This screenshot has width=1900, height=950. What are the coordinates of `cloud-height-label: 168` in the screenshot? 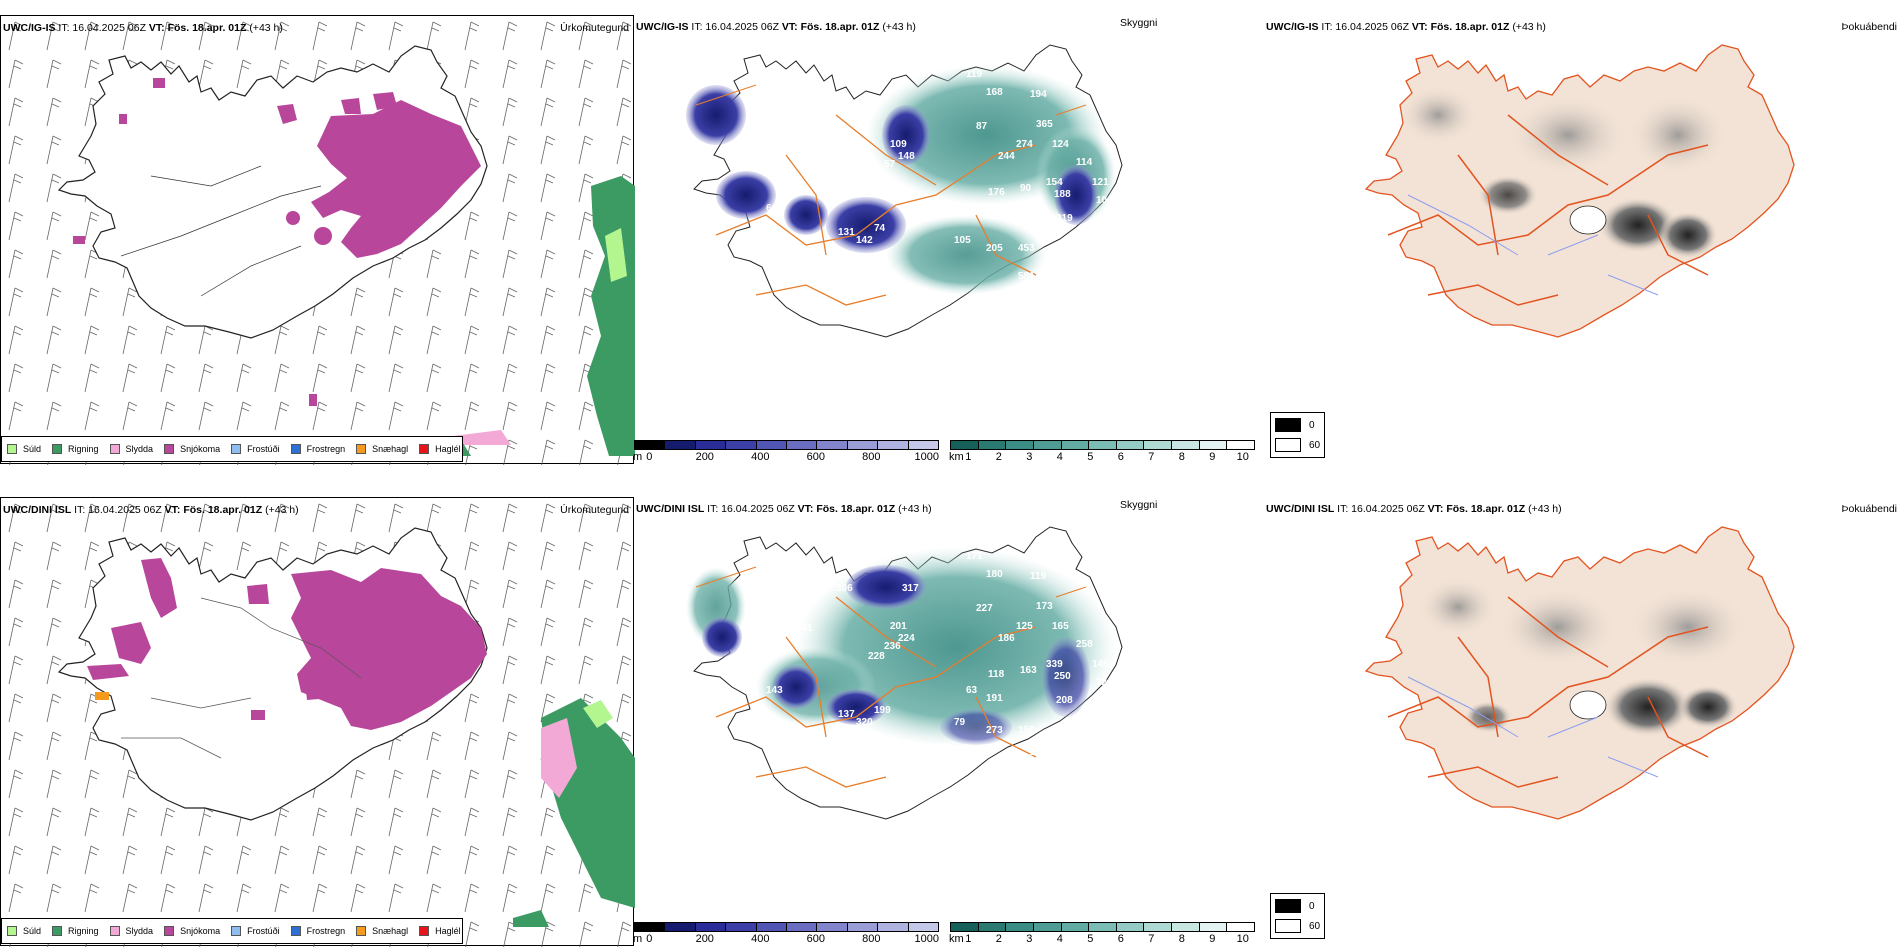 It's located at (994, 92).